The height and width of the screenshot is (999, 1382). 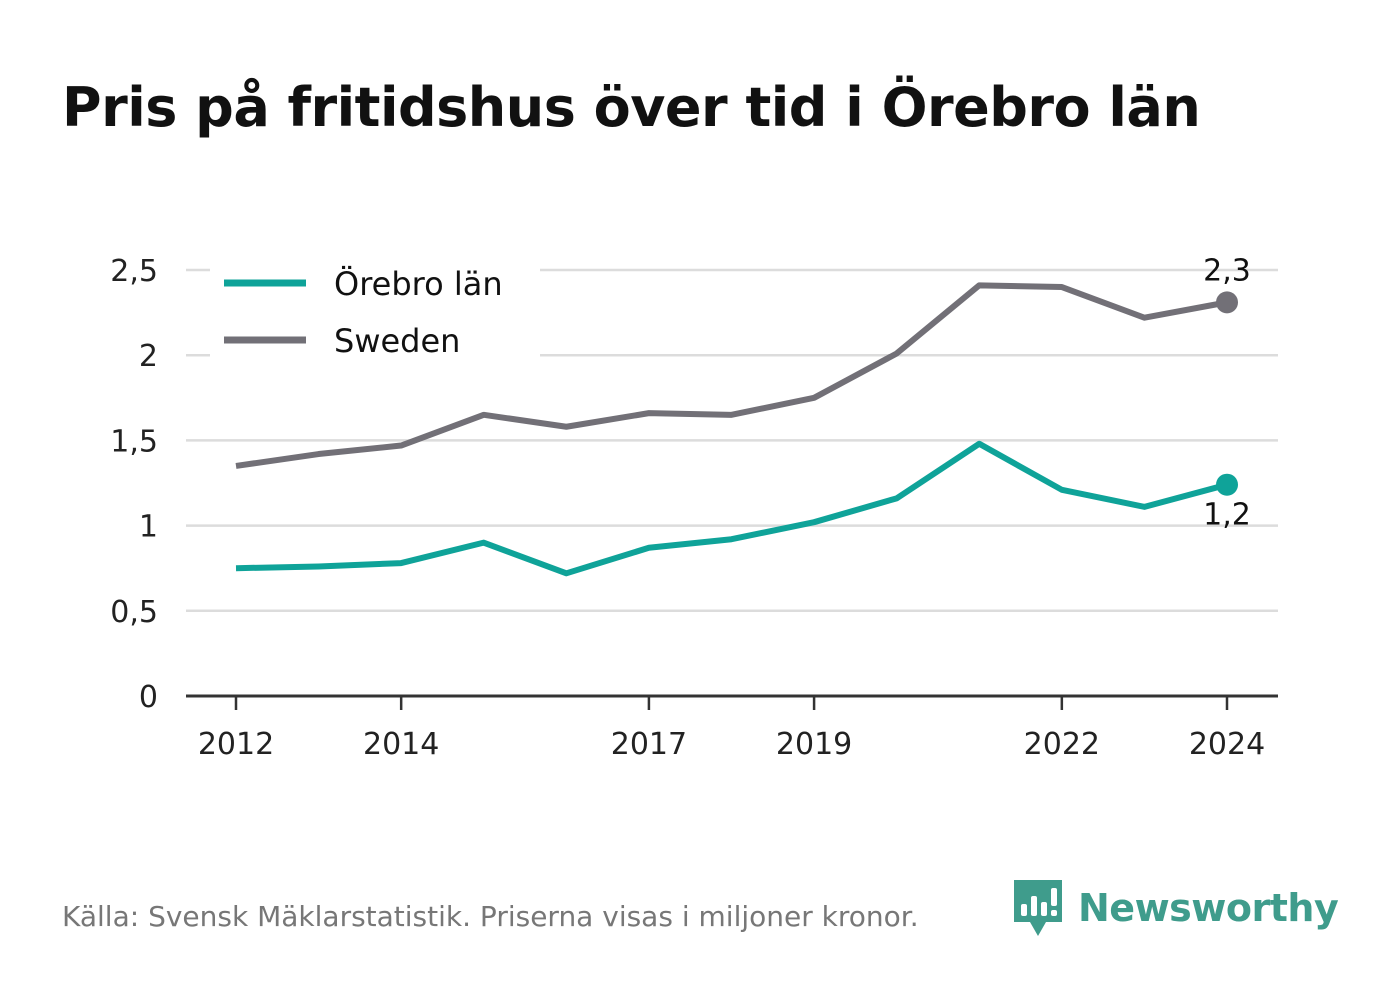 What do you see at coordinates (1227, 744) in the screenshot?
I see `x-tick-label: 2024` at bounding box center [1227, 744].